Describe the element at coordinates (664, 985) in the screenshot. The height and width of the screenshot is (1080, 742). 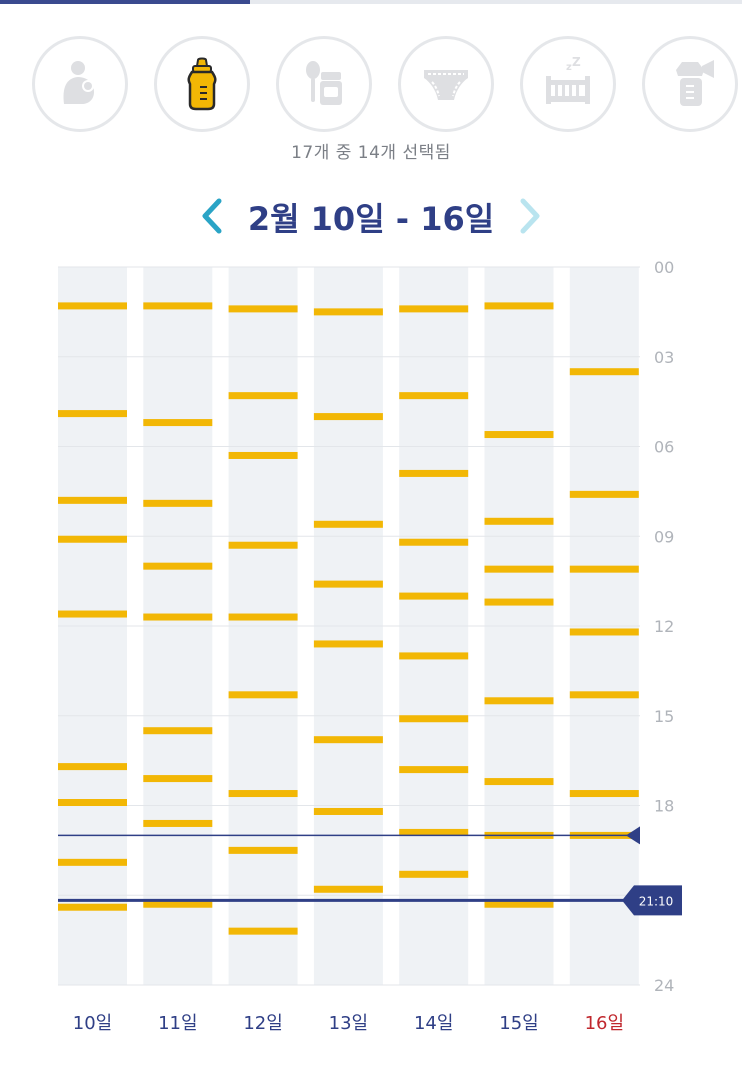
I see `hour-tick-label: 24` at that location.